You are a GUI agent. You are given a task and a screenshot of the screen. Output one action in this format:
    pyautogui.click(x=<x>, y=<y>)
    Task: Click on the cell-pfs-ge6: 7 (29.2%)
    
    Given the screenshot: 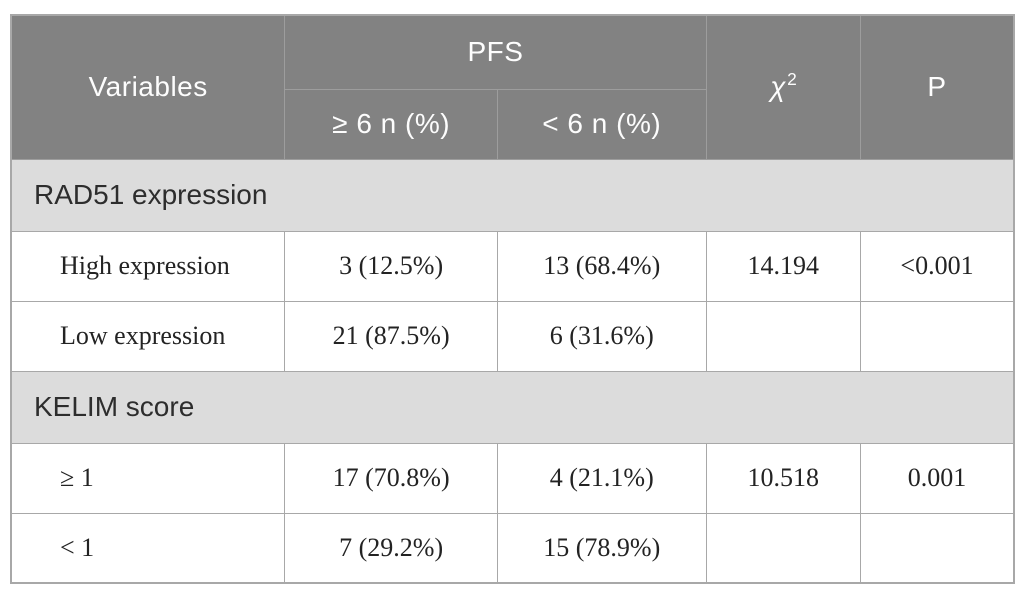 What is the action you would take?
    pyautogui.click(x=391, y=548)
    